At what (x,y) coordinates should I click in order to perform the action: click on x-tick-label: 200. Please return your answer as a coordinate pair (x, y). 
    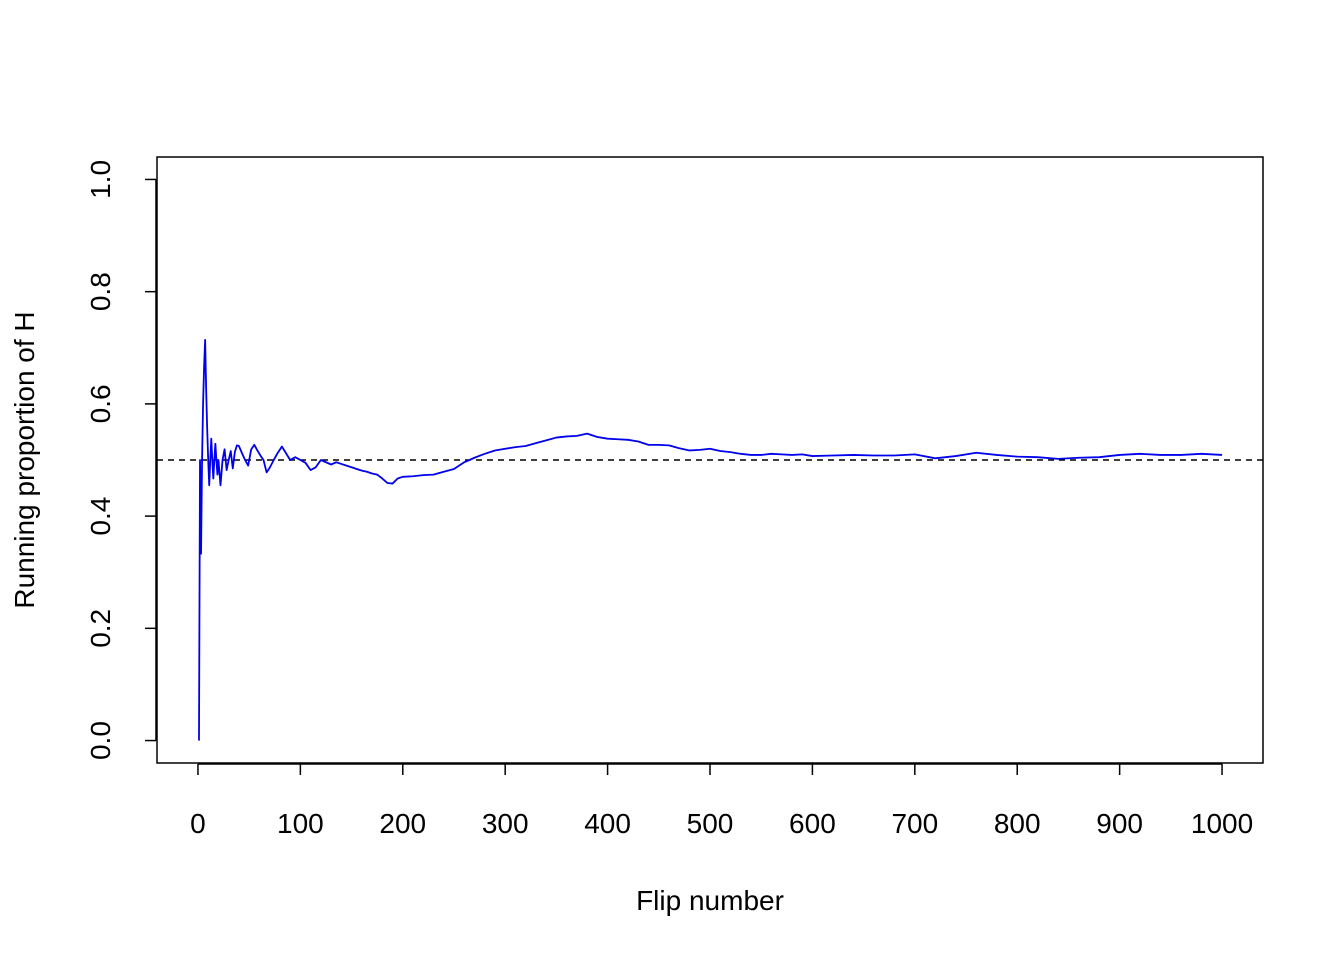
    Looking at the image, I should click on (402, 823).